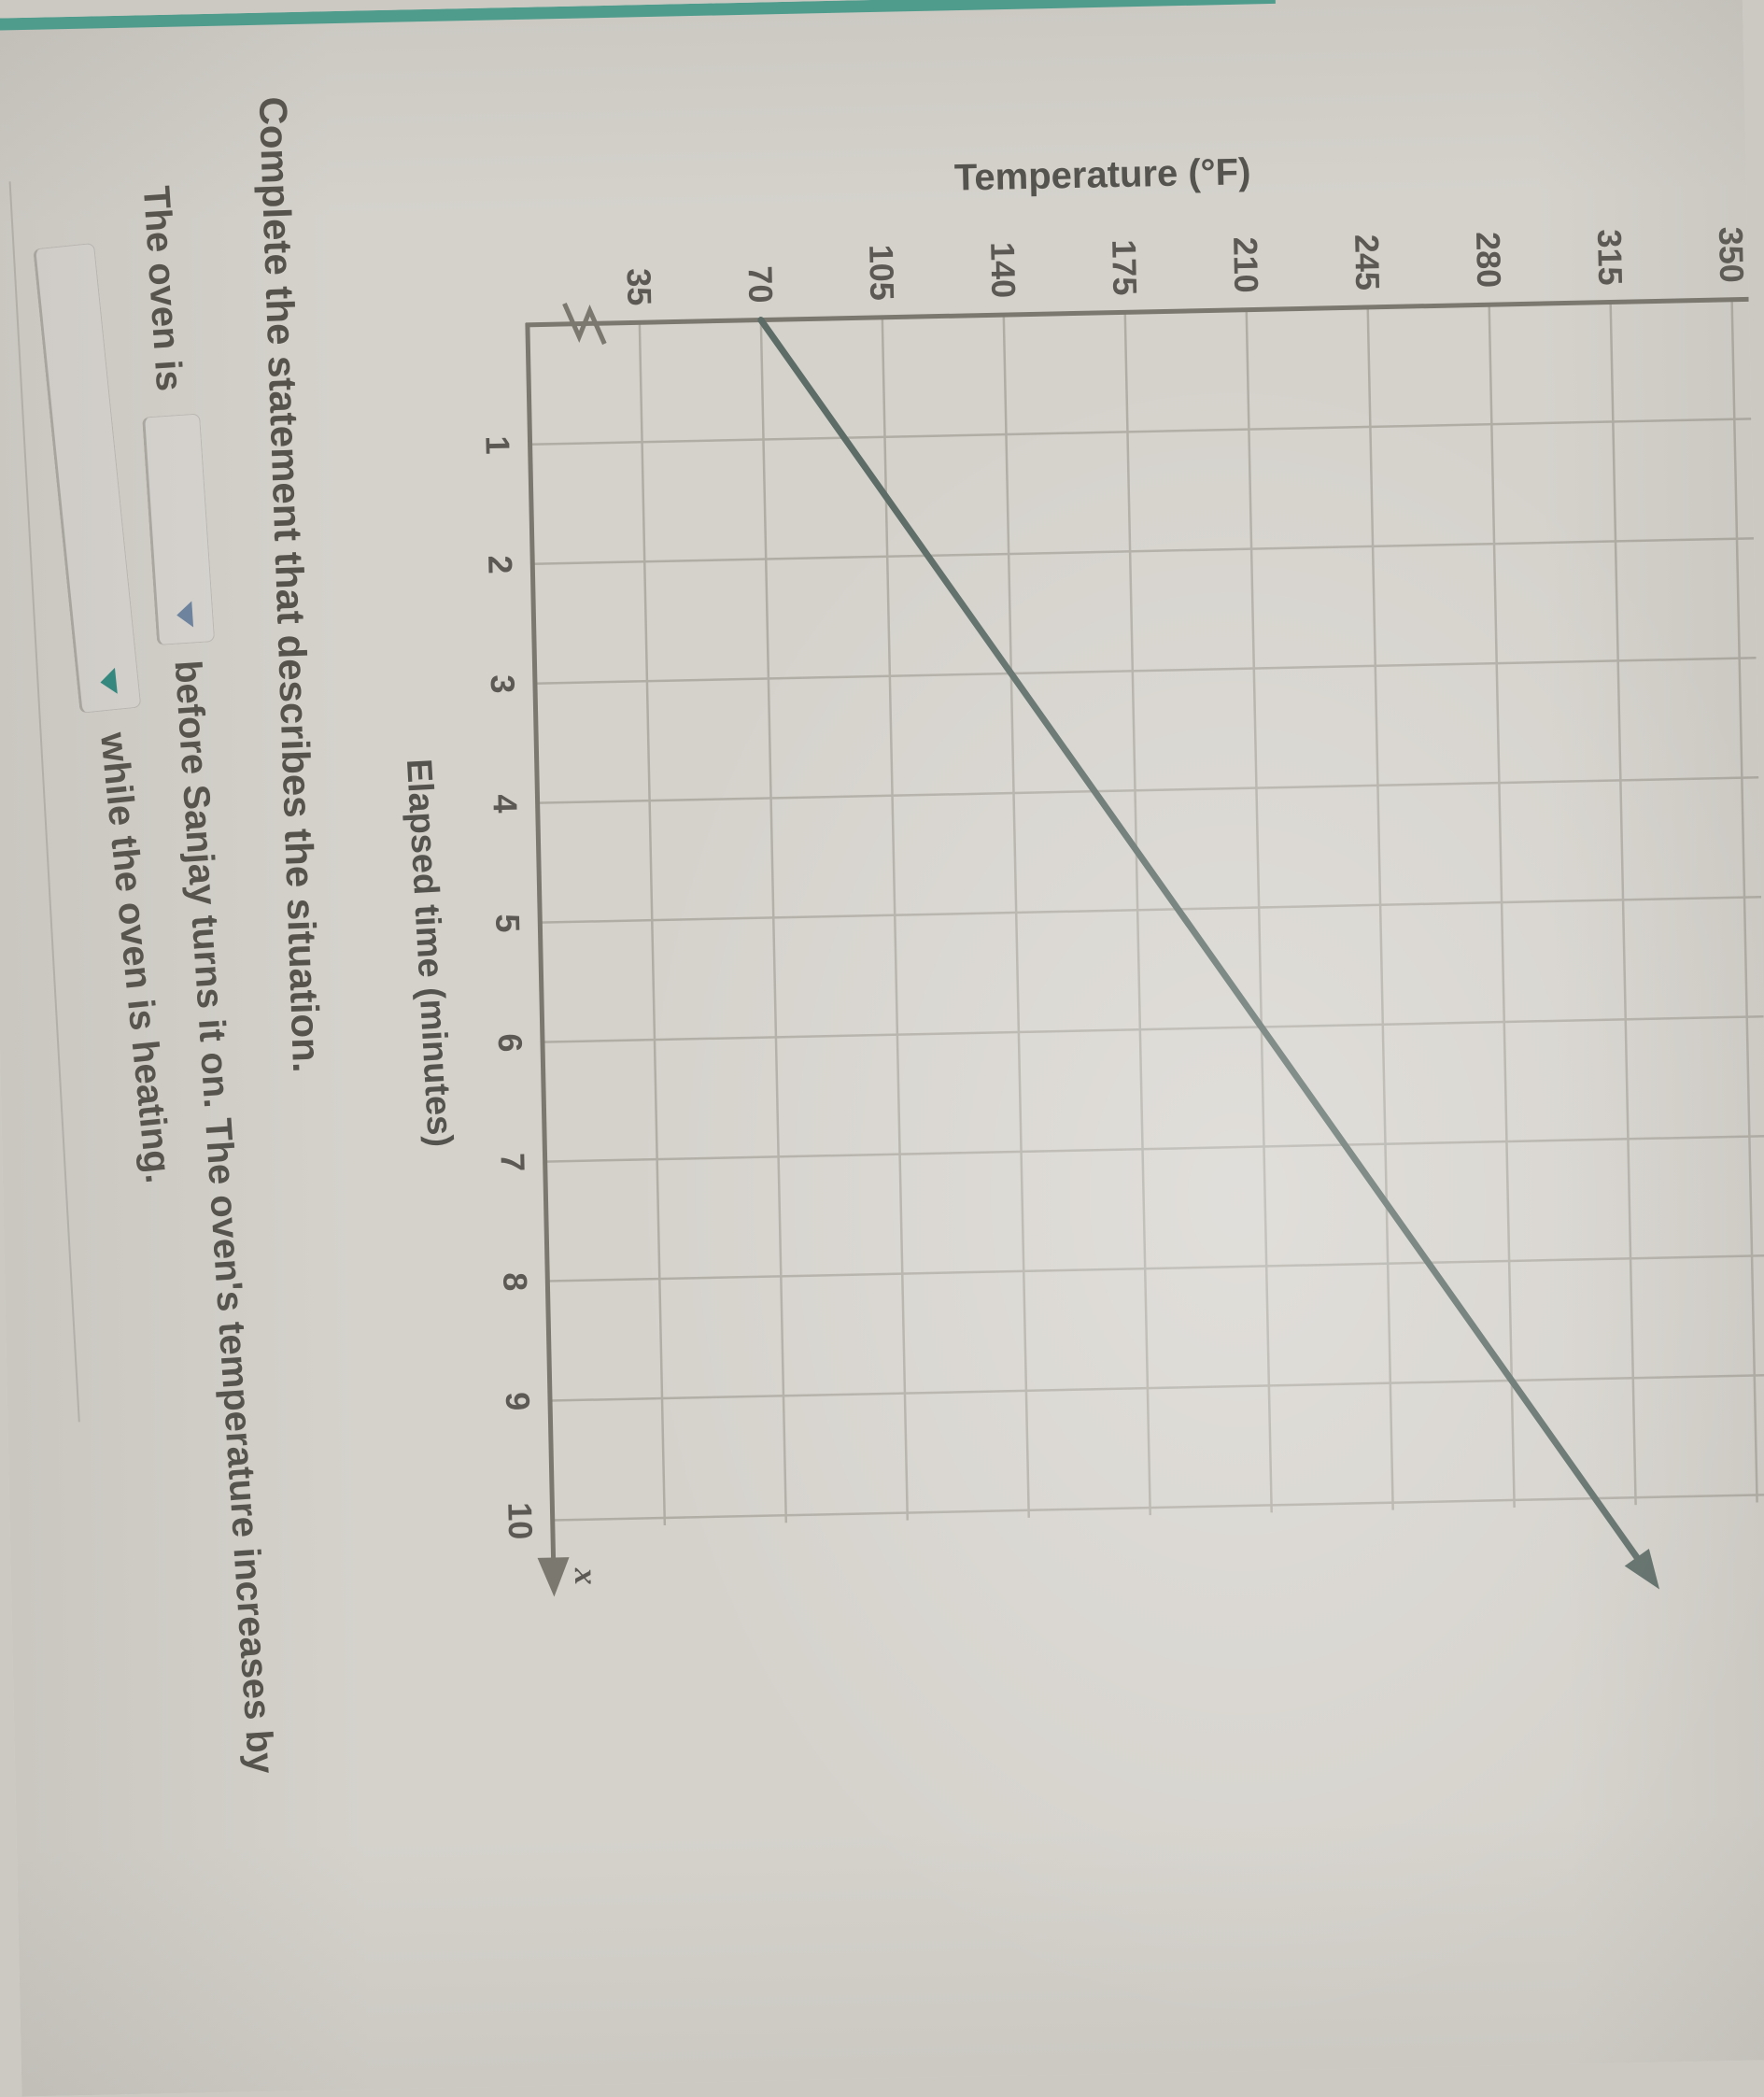 This screenshot has height=2097, width=1764. Describe the element at coordinates (1642, 1569) in the screenshot. I see `temperature-line-arrowhead` at that location.